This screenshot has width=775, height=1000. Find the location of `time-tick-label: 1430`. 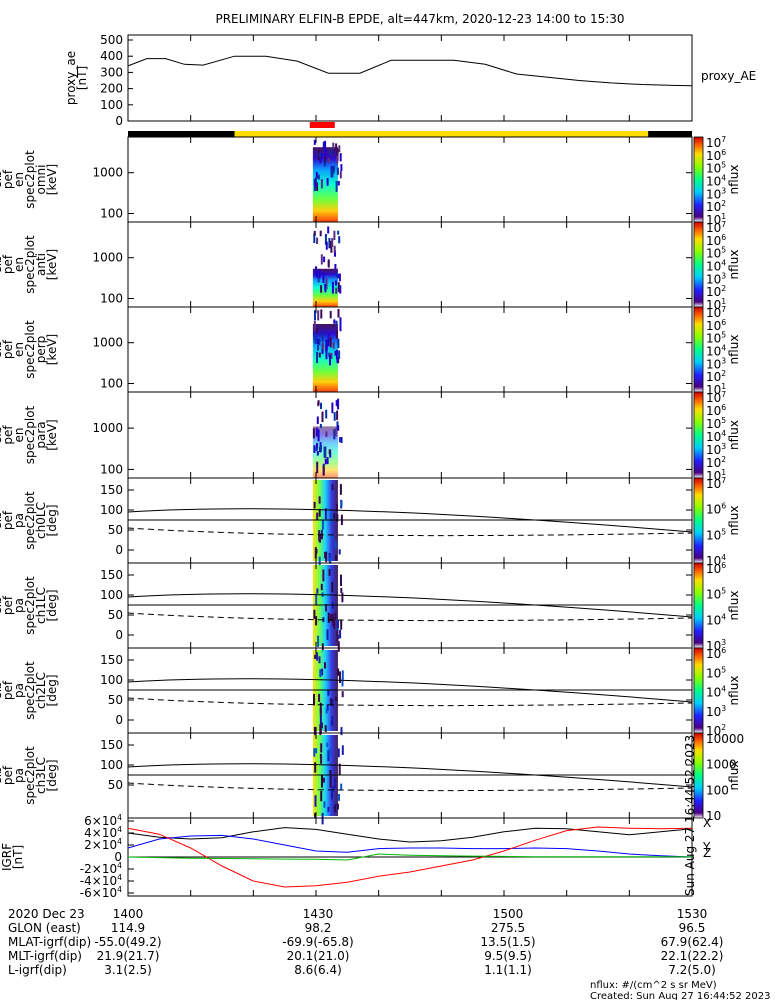

time-tick-label: 1430 is located at coordinates (318, 914).